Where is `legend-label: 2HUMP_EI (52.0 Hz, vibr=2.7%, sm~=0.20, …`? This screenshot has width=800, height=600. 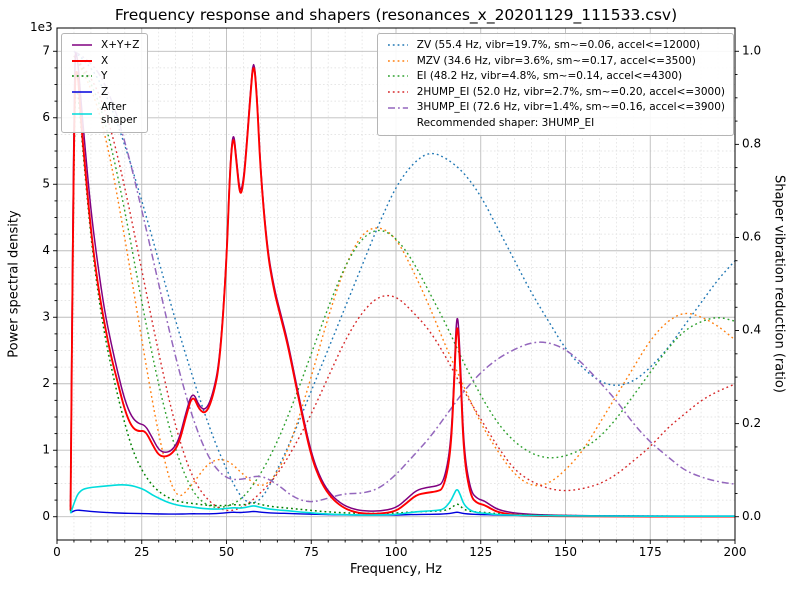 legend-label: 2HUMP_EI (52.0 Hz, vibr=2.7%, sm~=0.20, … is located at coordinates (570, 91).